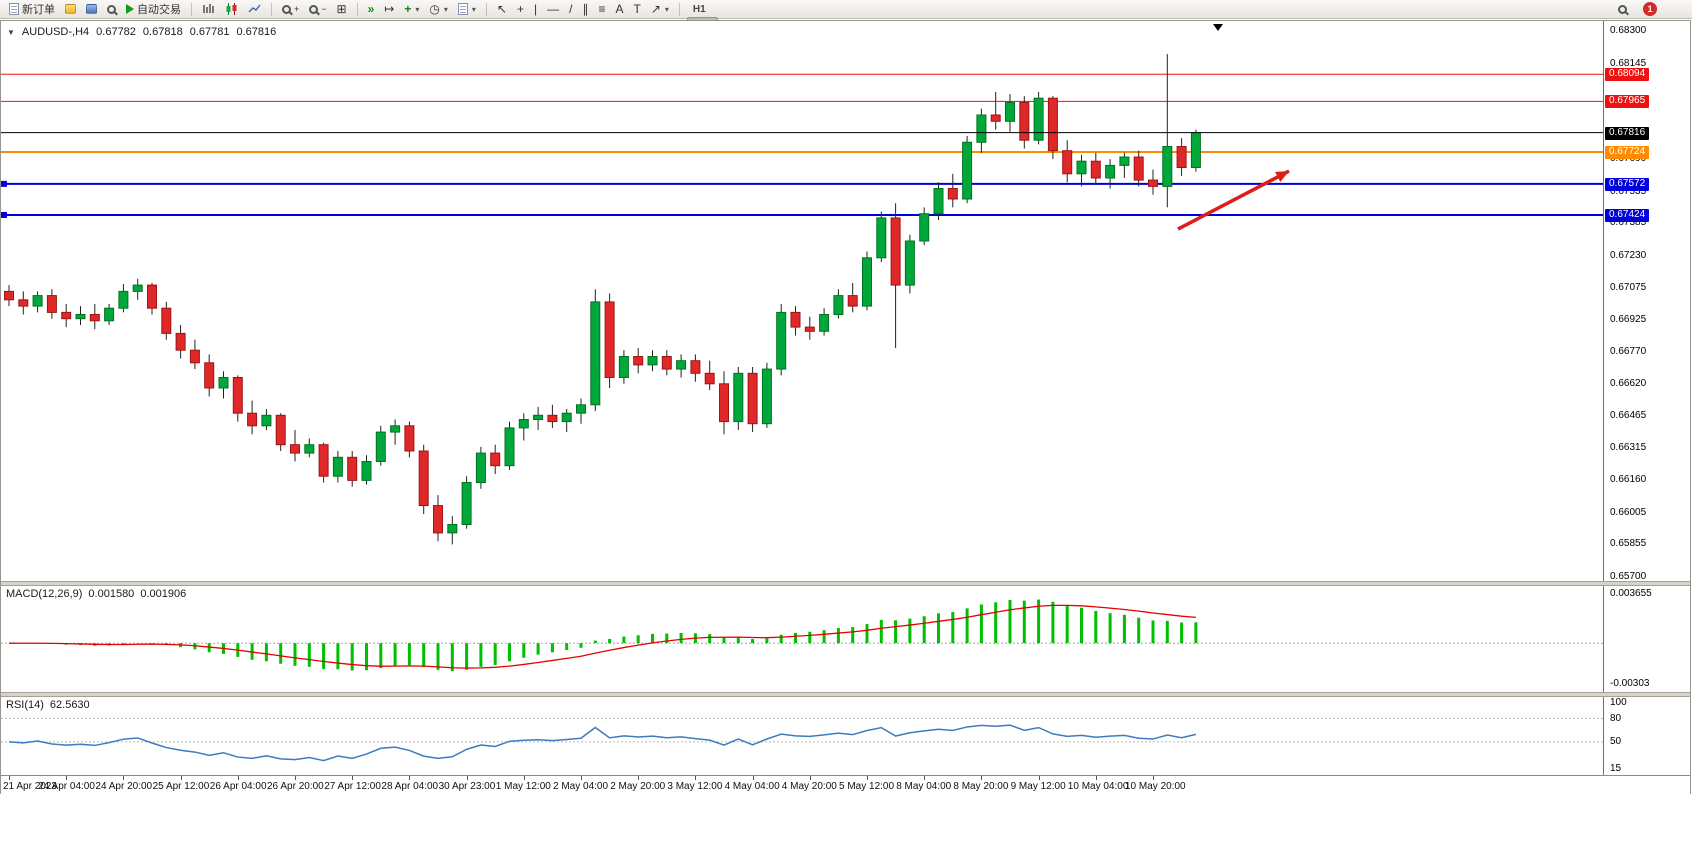 This screenshot has width=1692, height=852. Describe the element at coordinates (553, 9) in the screenshot. I see `horizontal-line-button: —` at that location.